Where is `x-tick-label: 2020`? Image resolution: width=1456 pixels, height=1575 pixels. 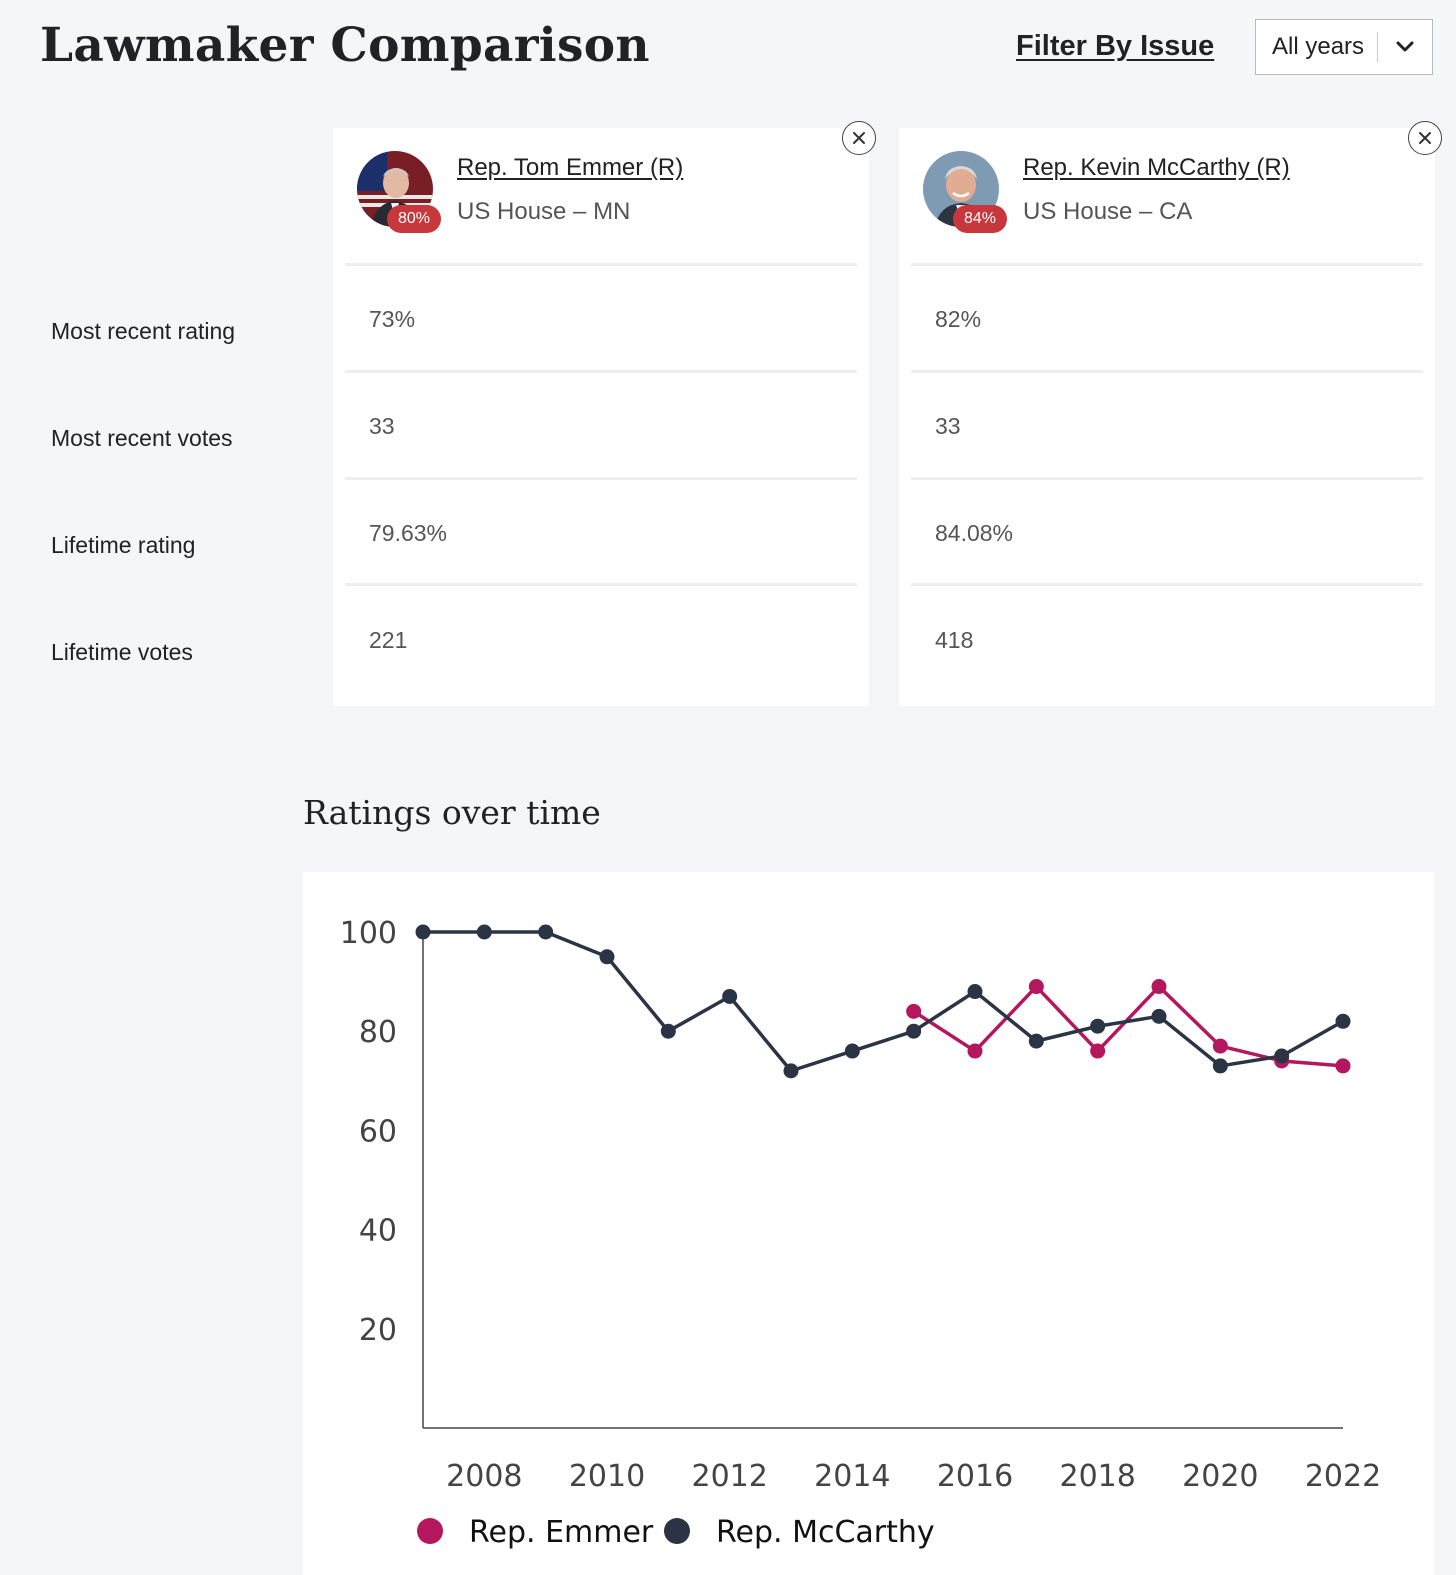
x-tick-label: 2020 is located at coordinates (1220, 1476).